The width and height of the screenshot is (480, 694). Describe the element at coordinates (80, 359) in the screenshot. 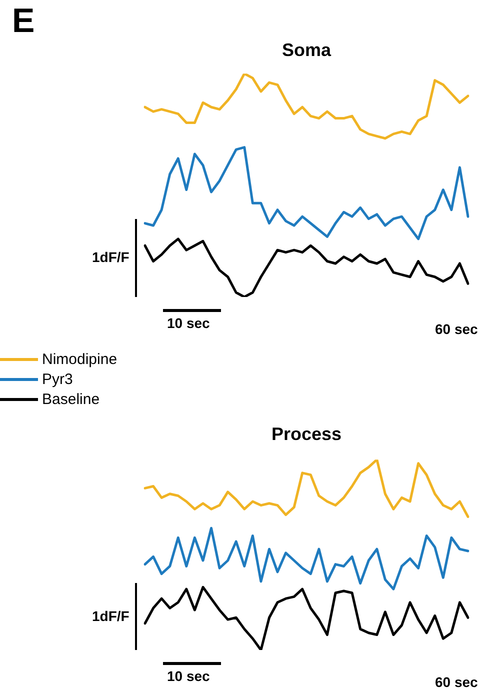

I see `legend-label: Nimodipine` at that location.